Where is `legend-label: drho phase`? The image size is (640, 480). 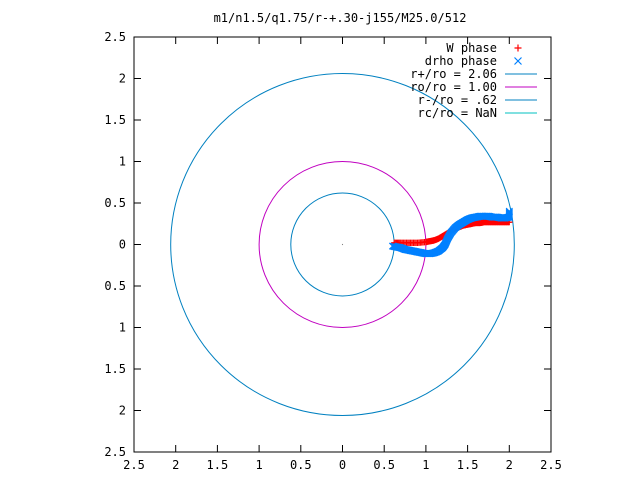 legend-label: drho phase is located at coordinates (461, 61).